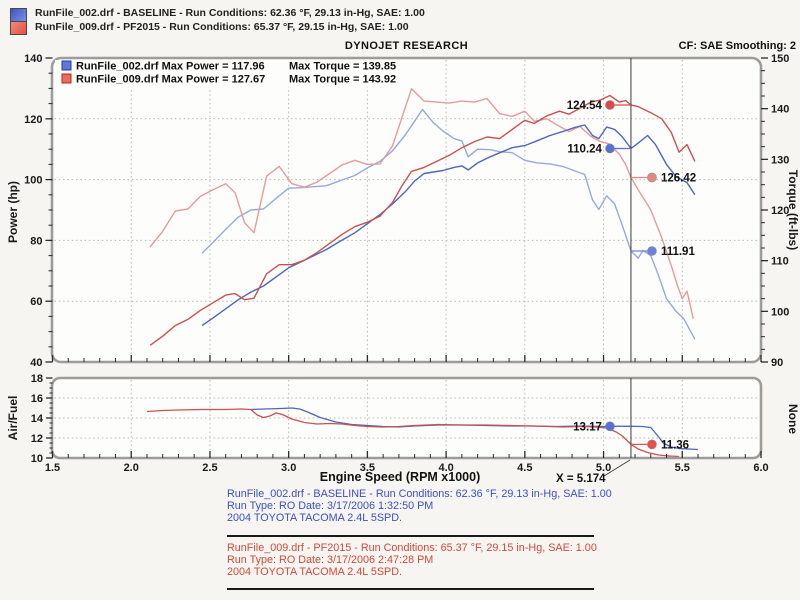 This screenshot has width=800, height=600. What do you see at coordinates (587, 427) in the screenshot?
I see `cursor-marker-label: 13.17` at bounding box center [587, 427].